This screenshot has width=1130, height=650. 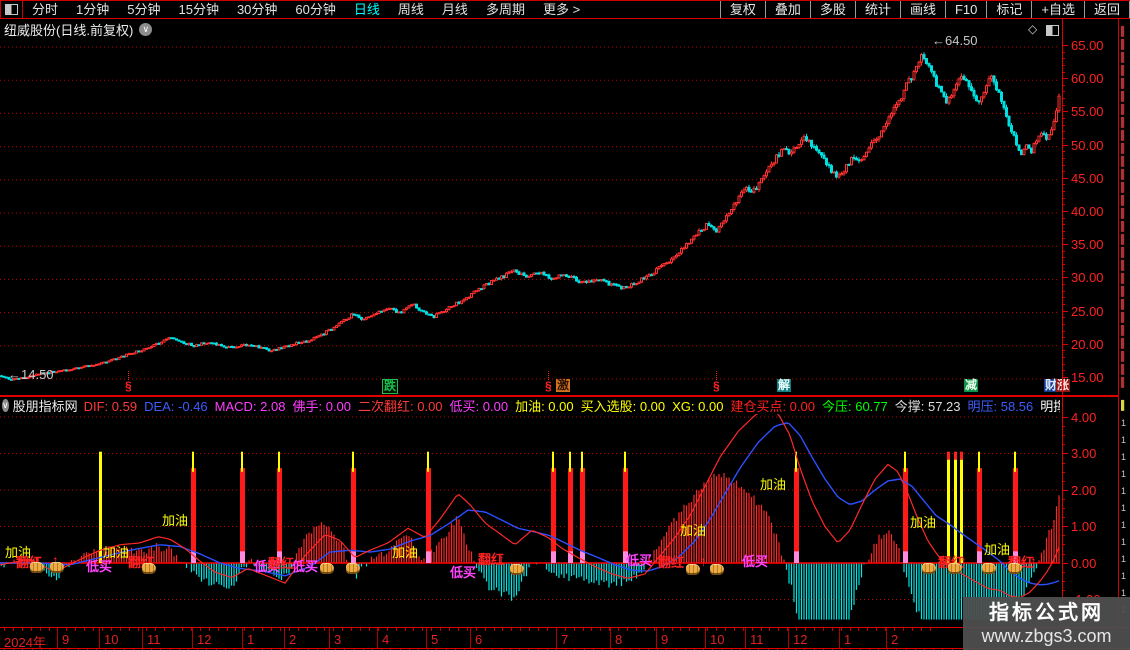 What do you see at coordinates (742, 9) in the screenshot?
I see `tool-item-0: 复权` at bounding box center [742, 9].